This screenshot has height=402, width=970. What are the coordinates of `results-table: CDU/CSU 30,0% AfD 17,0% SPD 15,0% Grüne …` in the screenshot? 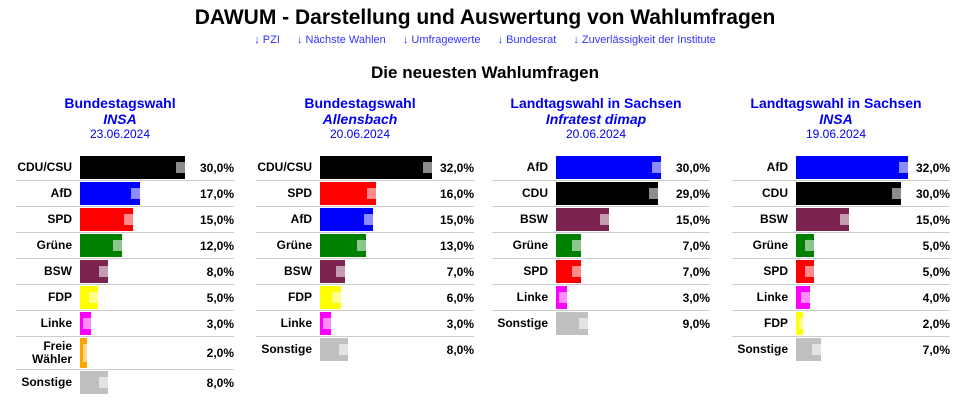 It's located at (120, 275).